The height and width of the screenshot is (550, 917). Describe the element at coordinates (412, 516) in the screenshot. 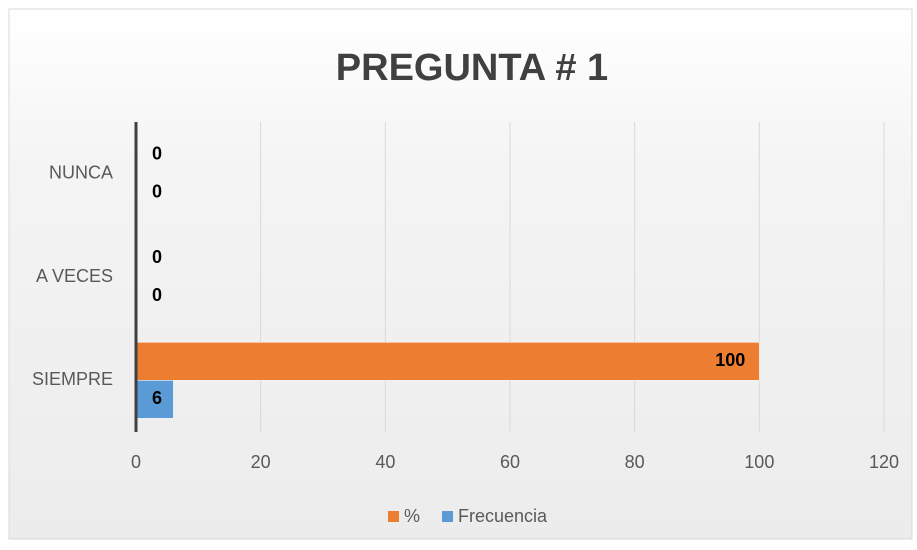

I see `legend-label: %` at that location.